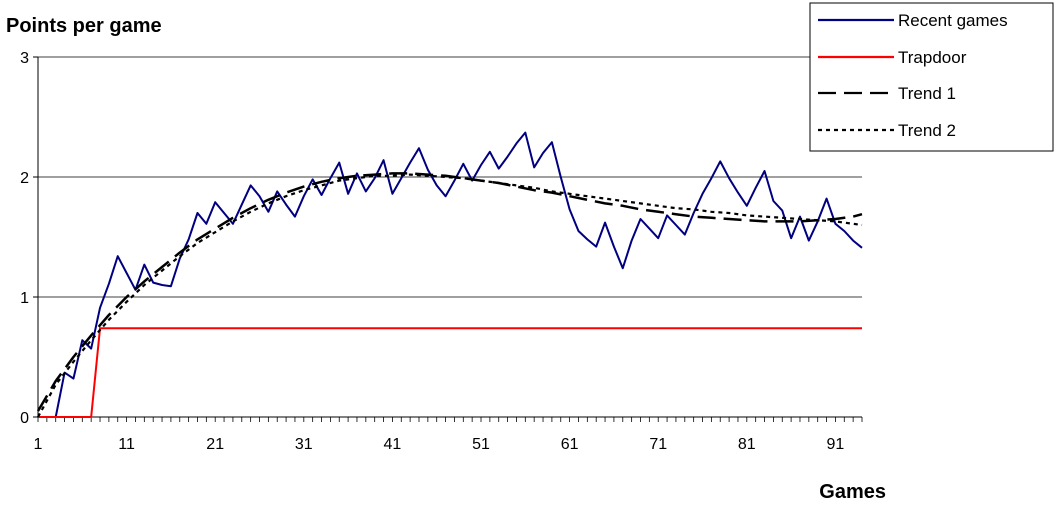  I want to click on series-line-trapdoor, so click(450, 372).